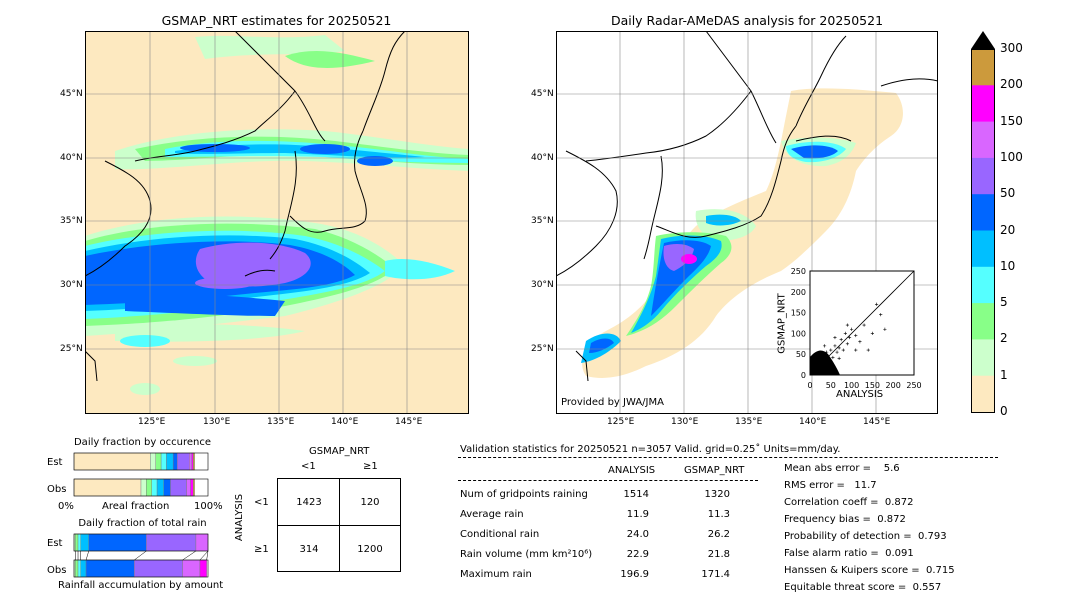  I want to click on right-rain-field, so click(742, 233).